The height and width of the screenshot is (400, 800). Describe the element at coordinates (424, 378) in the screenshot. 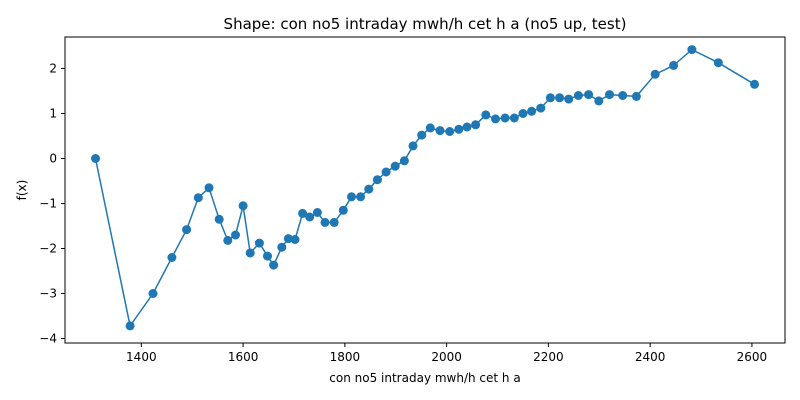

I see `x-axis-label: con no5 intraday mwh/h cet h a` at that location.